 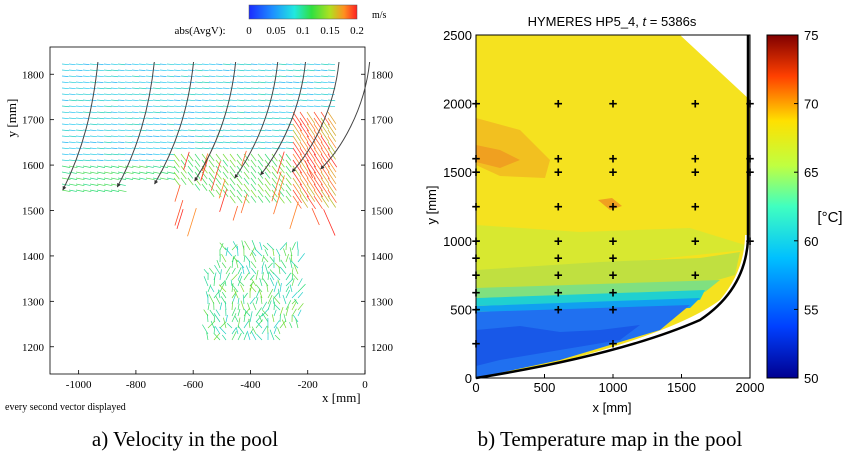 What do you see at coordinates (305, 31) in the screenshot?
I see `velocity-colorbar-ticks: 0 0.05 0.1 0.15 0.2` at bounding box center [305, 31].